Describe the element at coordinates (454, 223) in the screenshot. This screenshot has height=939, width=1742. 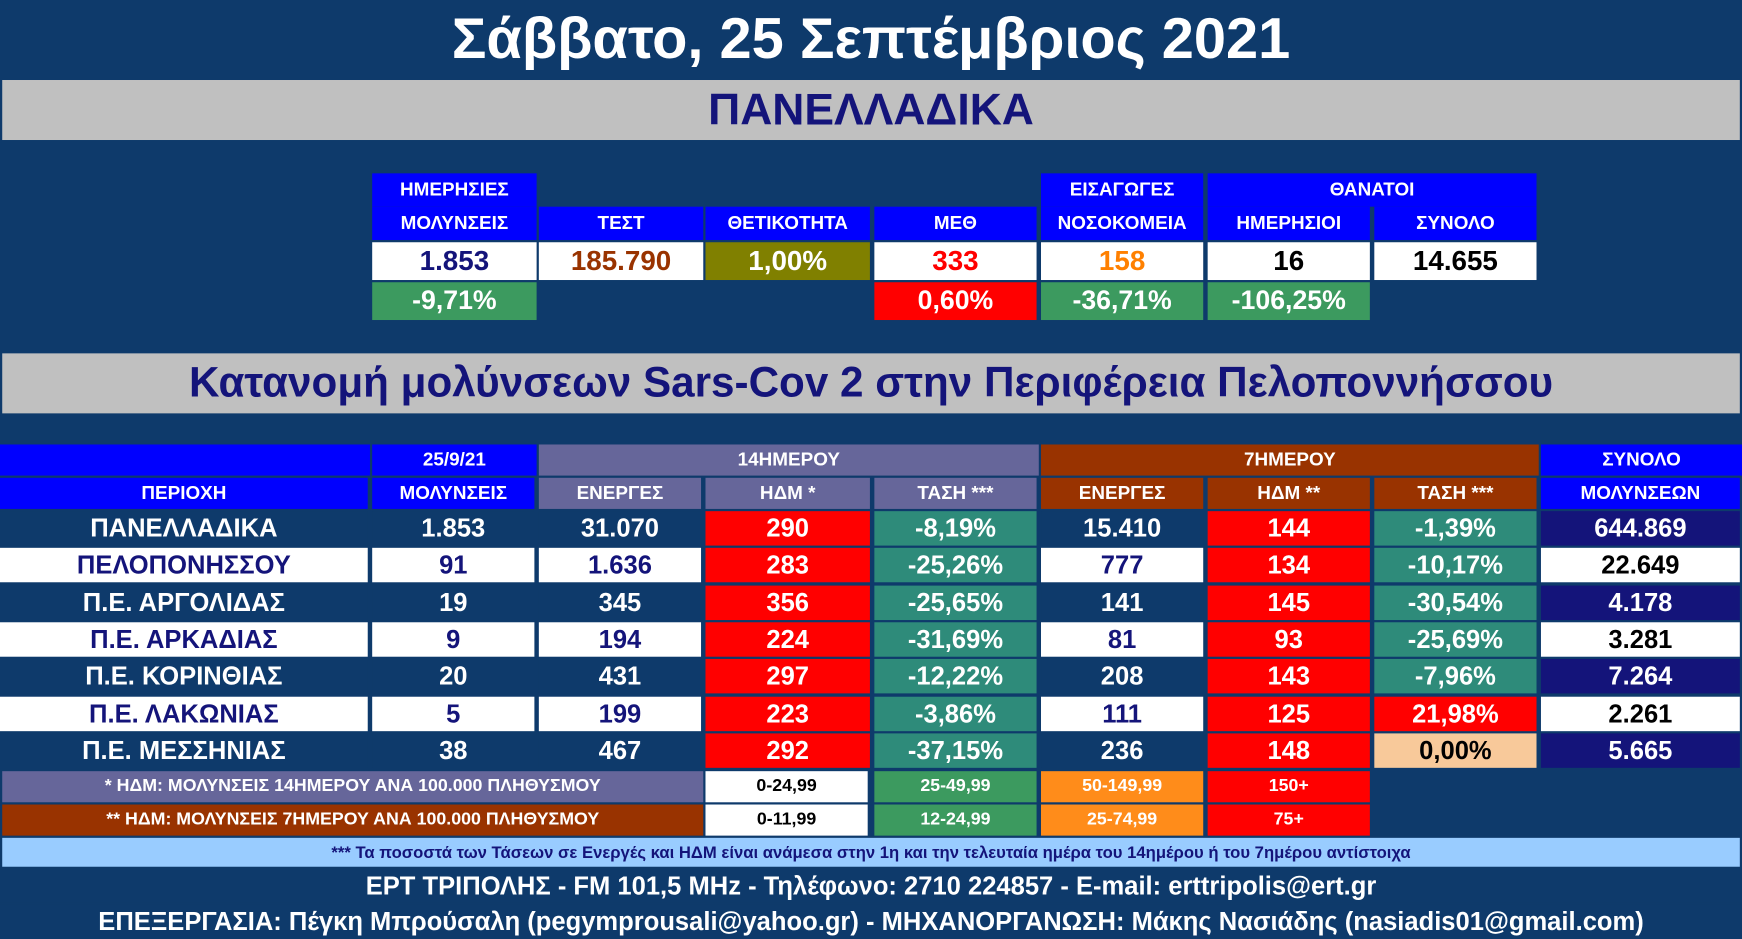
I see `summary-header: ΜΟΛΥΝΣΕΙΣ` at that location.